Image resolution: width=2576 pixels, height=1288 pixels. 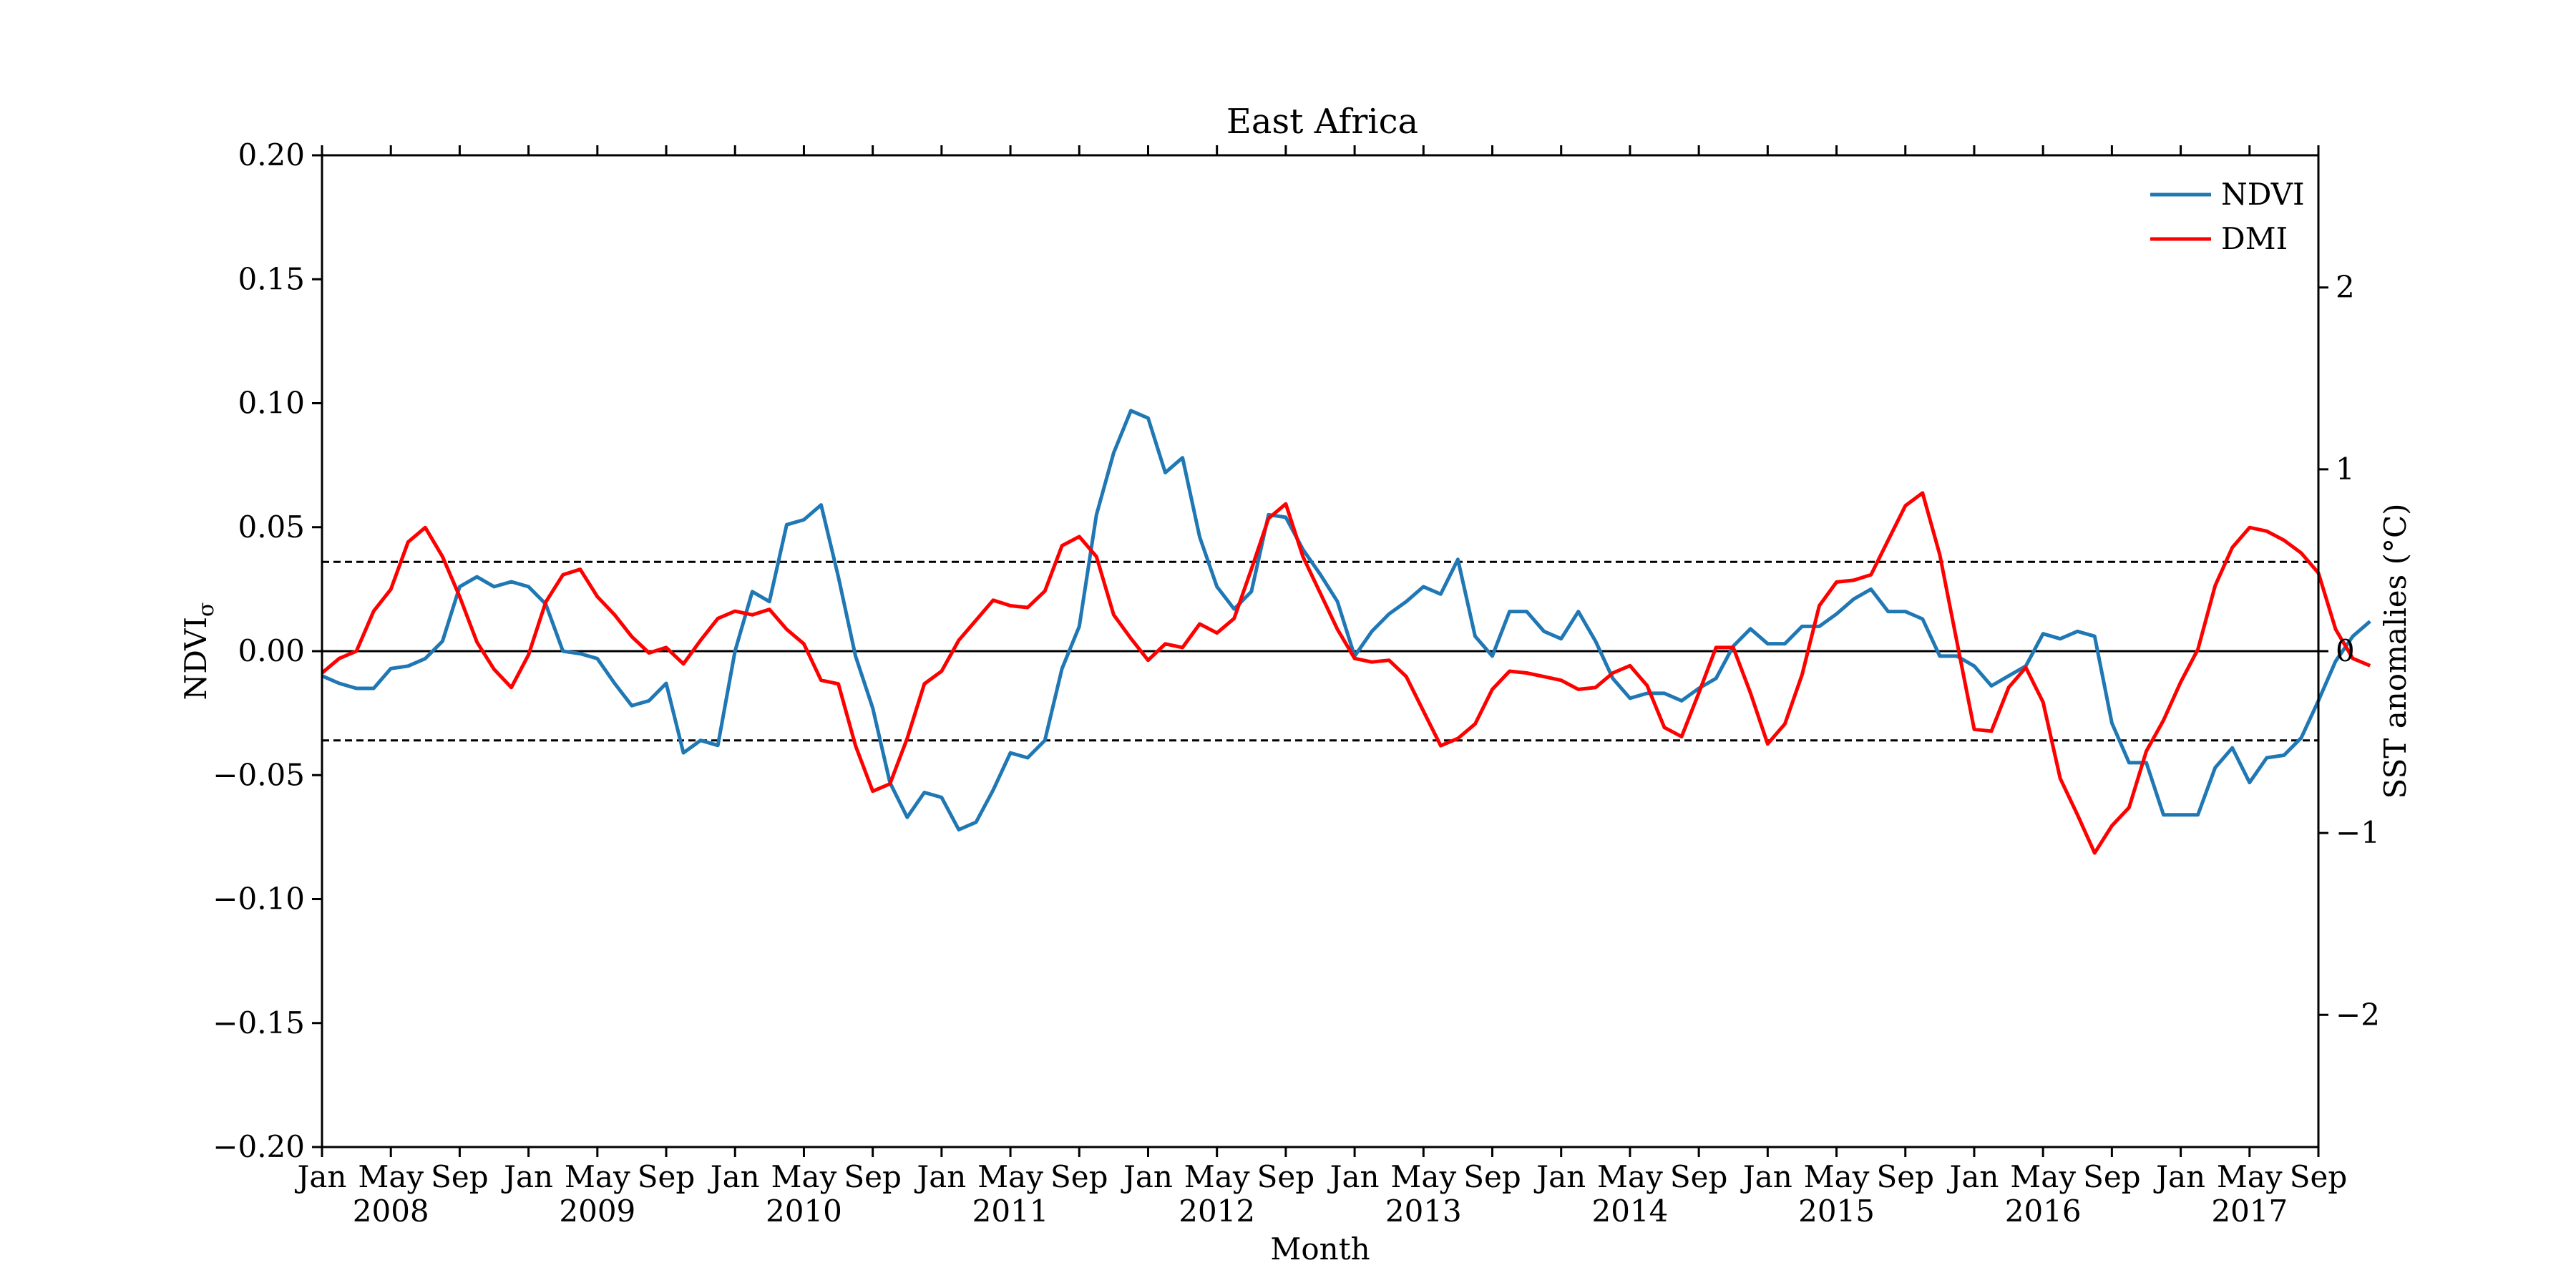 I want to click on y-tick-label-right: −1, so click(x=2358, y=832).